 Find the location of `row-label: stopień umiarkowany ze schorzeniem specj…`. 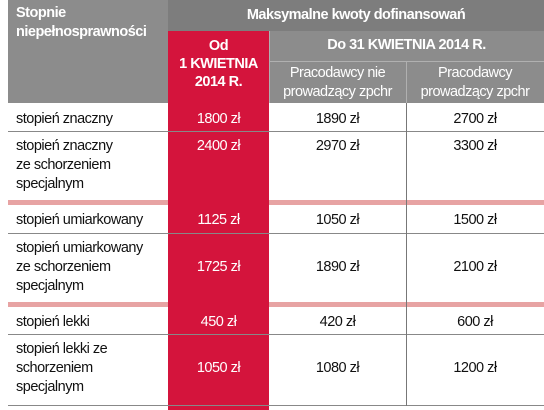

row-label: stopień umiarkowany ze schorzeniem specj… is located at coordinates (88, 265).